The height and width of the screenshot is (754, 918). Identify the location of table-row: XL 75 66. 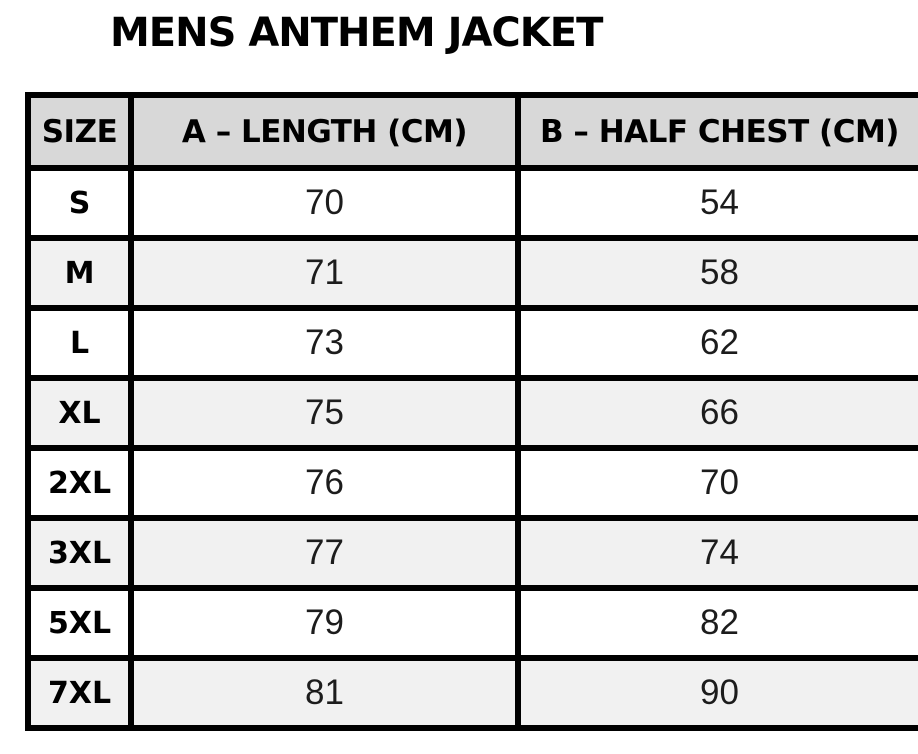
(471, 413).